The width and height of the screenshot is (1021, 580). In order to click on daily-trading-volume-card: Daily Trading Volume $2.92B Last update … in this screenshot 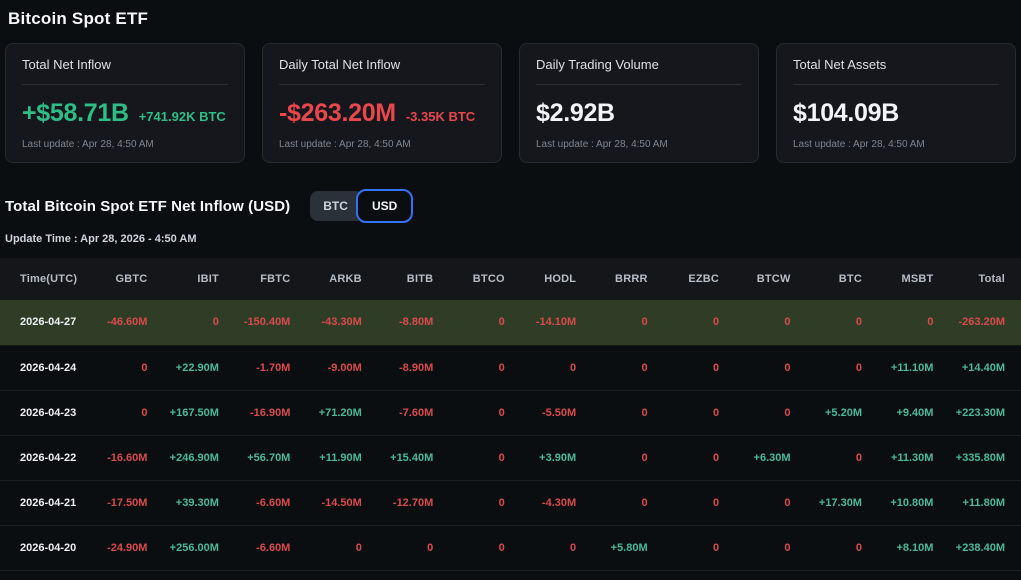, I will do `click(639, 103)`.